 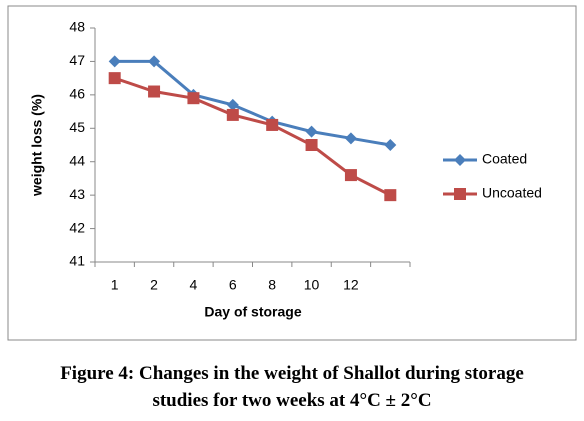 I want to click on x-tick-label: 8, so click(x=272, y=285).